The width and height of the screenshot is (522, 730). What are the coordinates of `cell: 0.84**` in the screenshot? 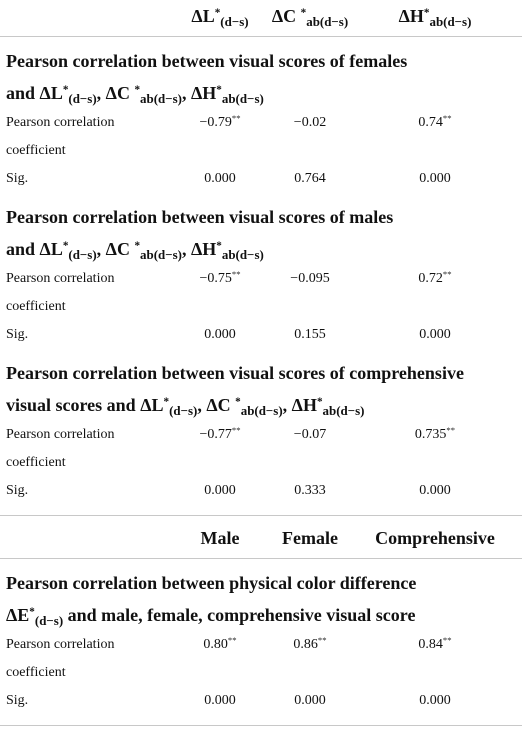 It's located at (435, 645).